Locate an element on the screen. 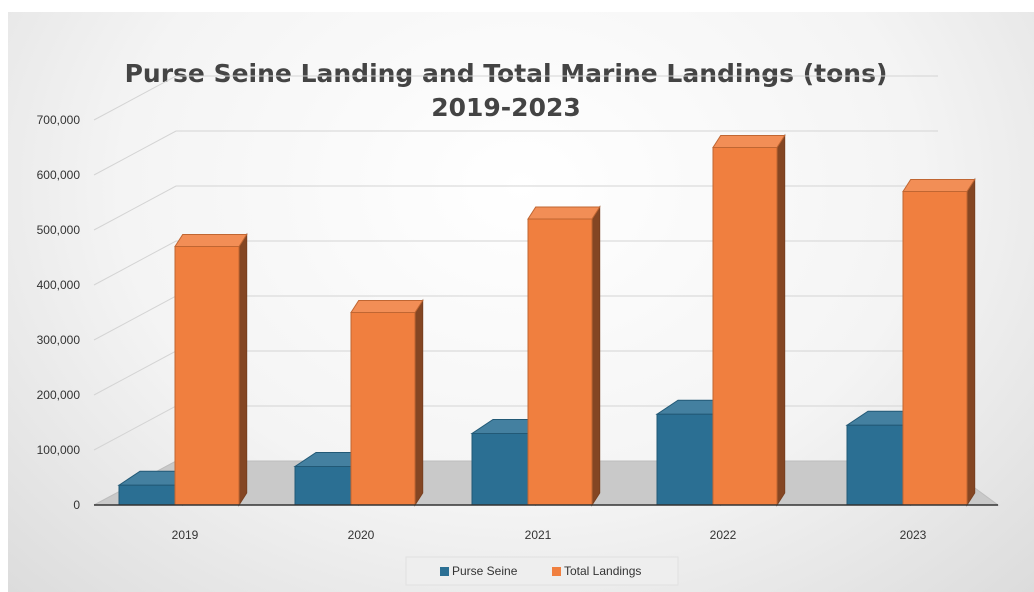 The width and height of the screenshot is (1034, 592). x-tick-label: 2021 is located at coordinates (538, 535).